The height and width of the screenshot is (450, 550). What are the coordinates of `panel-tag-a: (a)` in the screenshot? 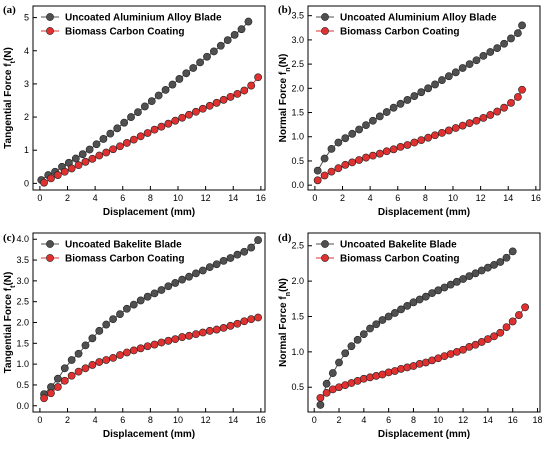 It's located at (9, 10).